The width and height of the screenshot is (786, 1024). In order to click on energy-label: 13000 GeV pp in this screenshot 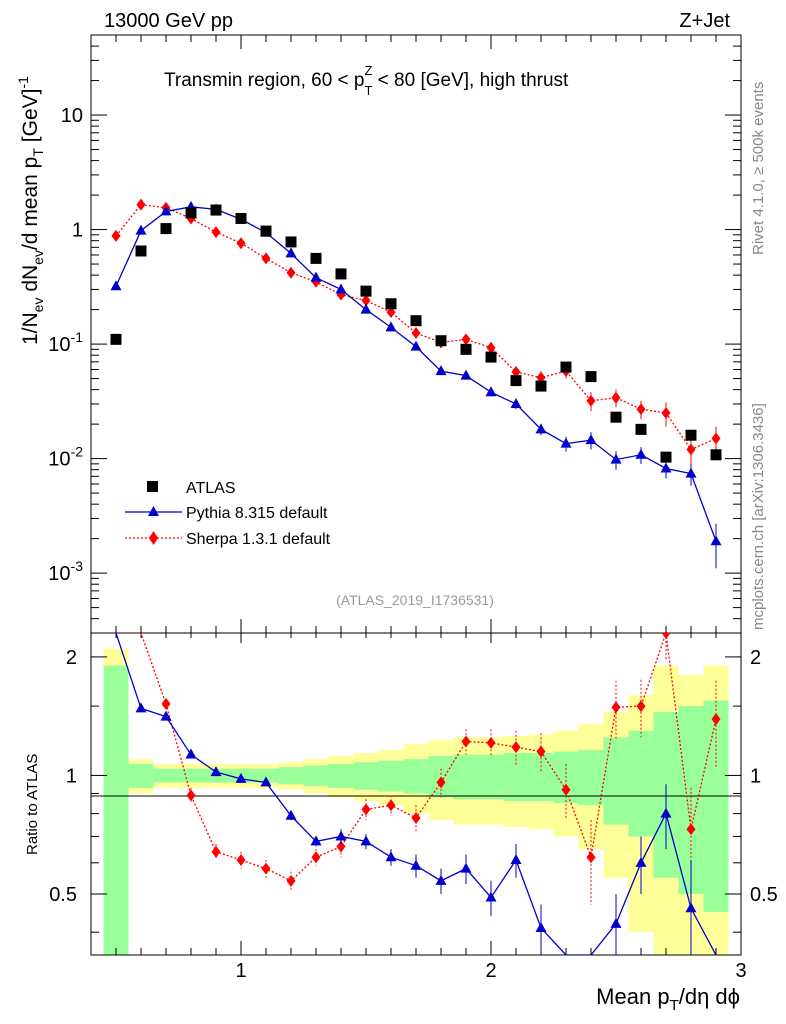, I will do `click(168, 21)`.